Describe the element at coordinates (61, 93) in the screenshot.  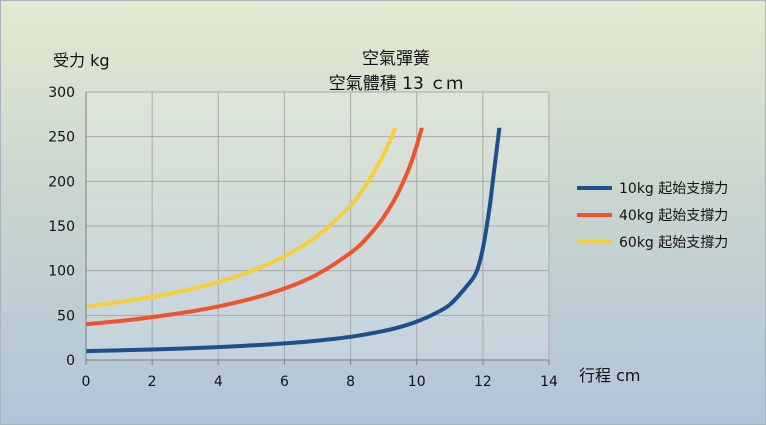
I see `y-tick-label: 300` at that location.